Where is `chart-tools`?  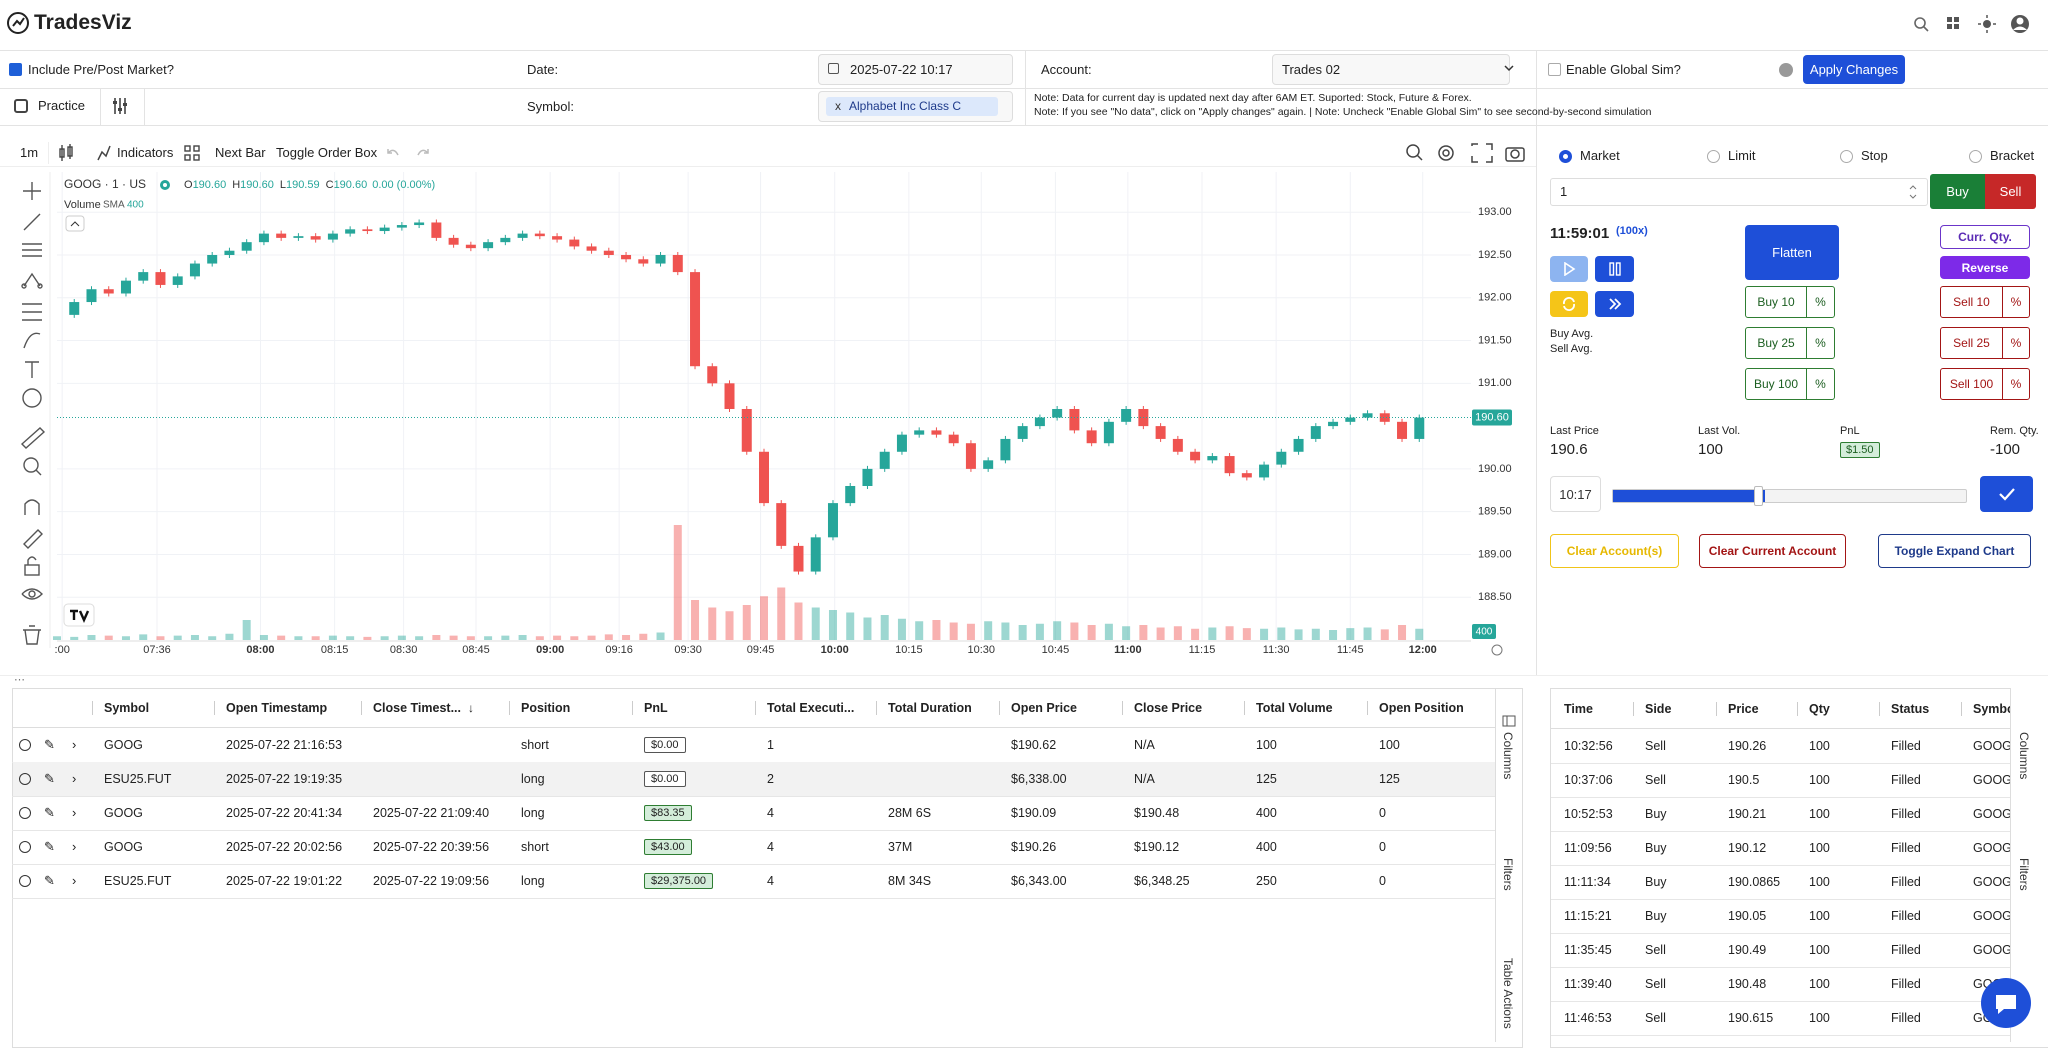
chart-tools is located at coordinates (1467, 153).